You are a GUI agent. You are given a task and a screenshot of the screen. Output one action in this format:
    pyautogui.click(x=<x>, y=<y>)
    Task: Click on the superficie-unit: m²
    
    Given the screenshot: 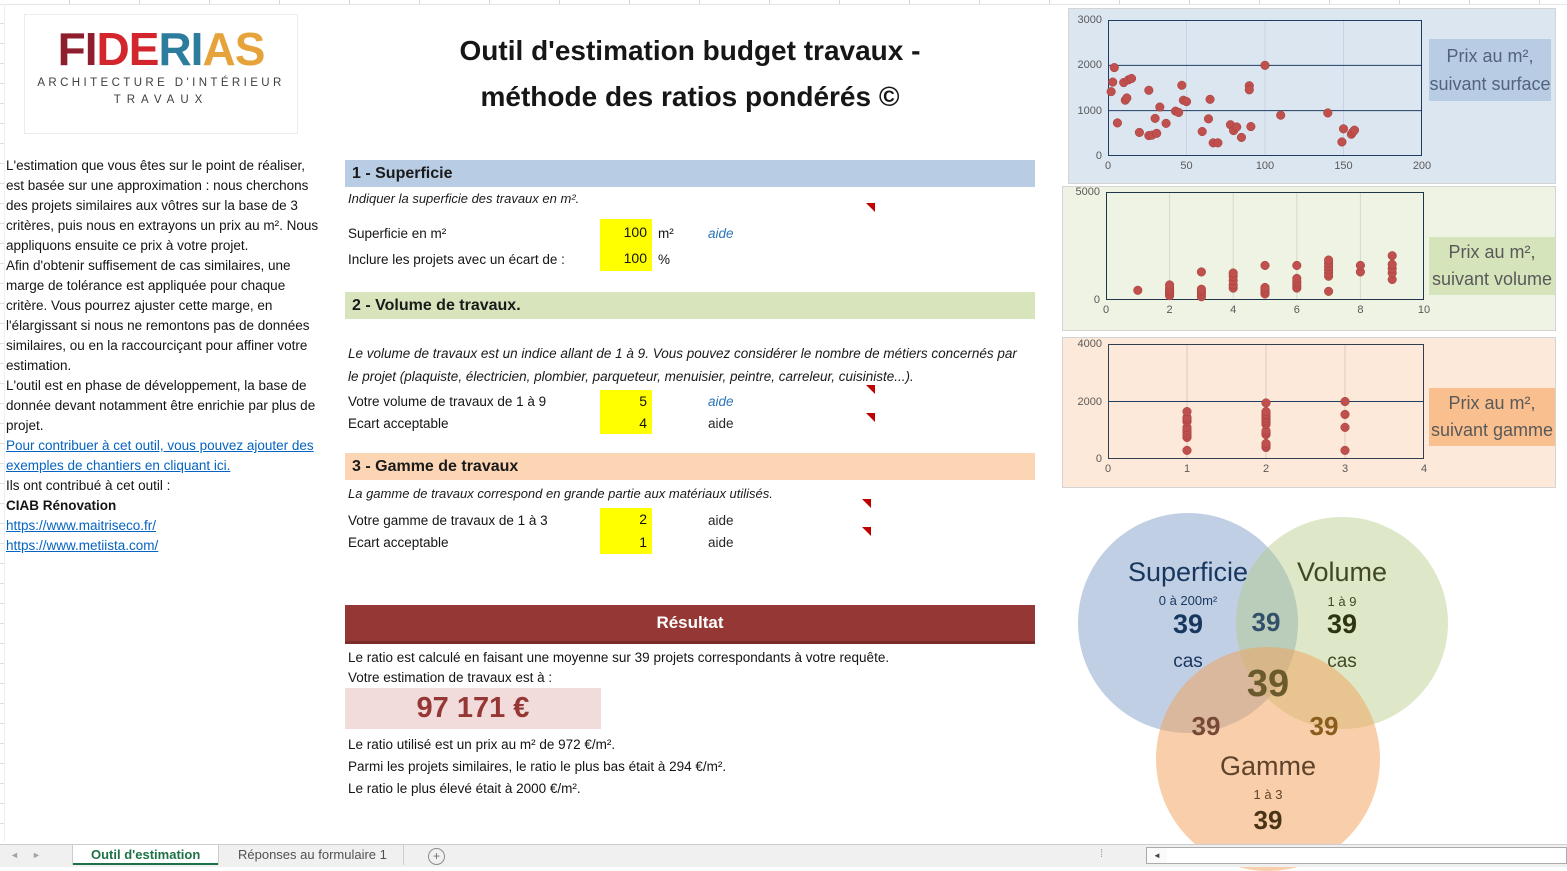 What is the action you would take?
    pyautogui.click(x=666, y=233)
    